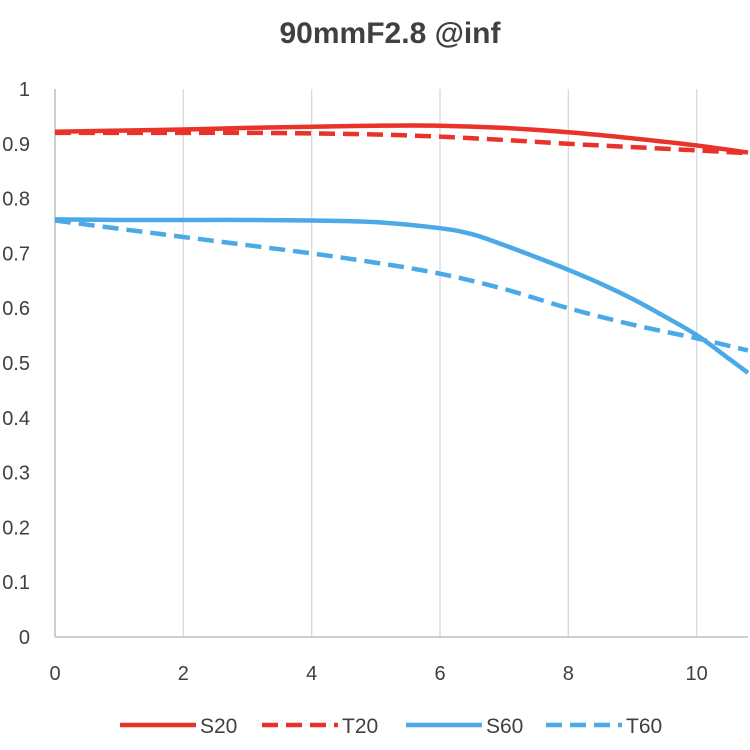  Describe the element at coordinates (16, 200) in the screenshot. I see `y-tick-label: 0.8` at that location.